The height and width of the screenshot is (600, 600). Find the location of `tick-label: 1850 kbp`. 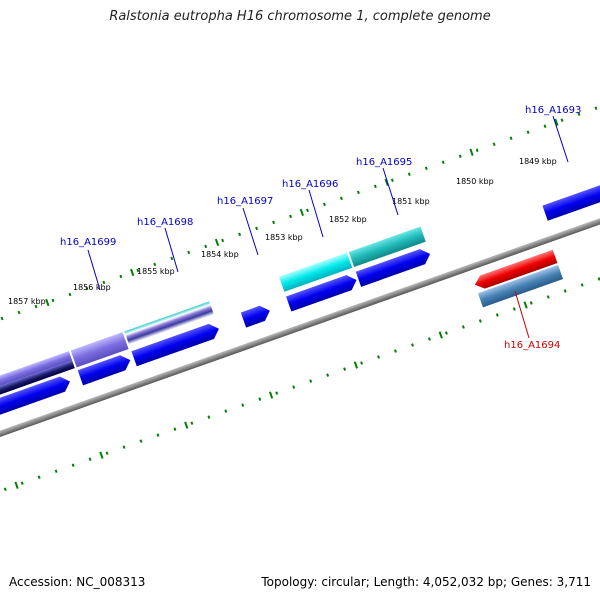

tick-label: 1850 kbp is located at coordinates (475, 181).